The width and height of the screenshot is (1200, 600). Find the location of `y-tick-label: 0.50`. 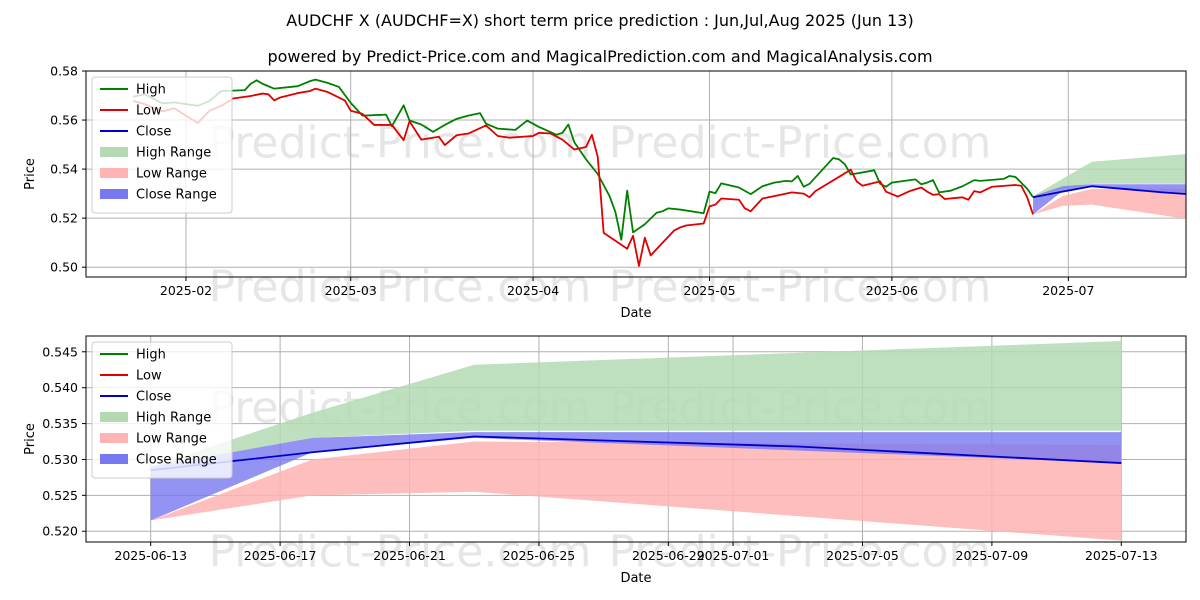

y-tick-label: 0.50 is located at coordinates (64, 267).